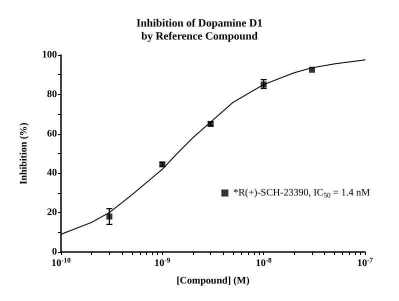 The width and height of the screenshot is (399, 301). What do you see at coordinates (52, 134) in the screenshot?
I see `y-tick-label: 60` at bounding box center [52, 134].